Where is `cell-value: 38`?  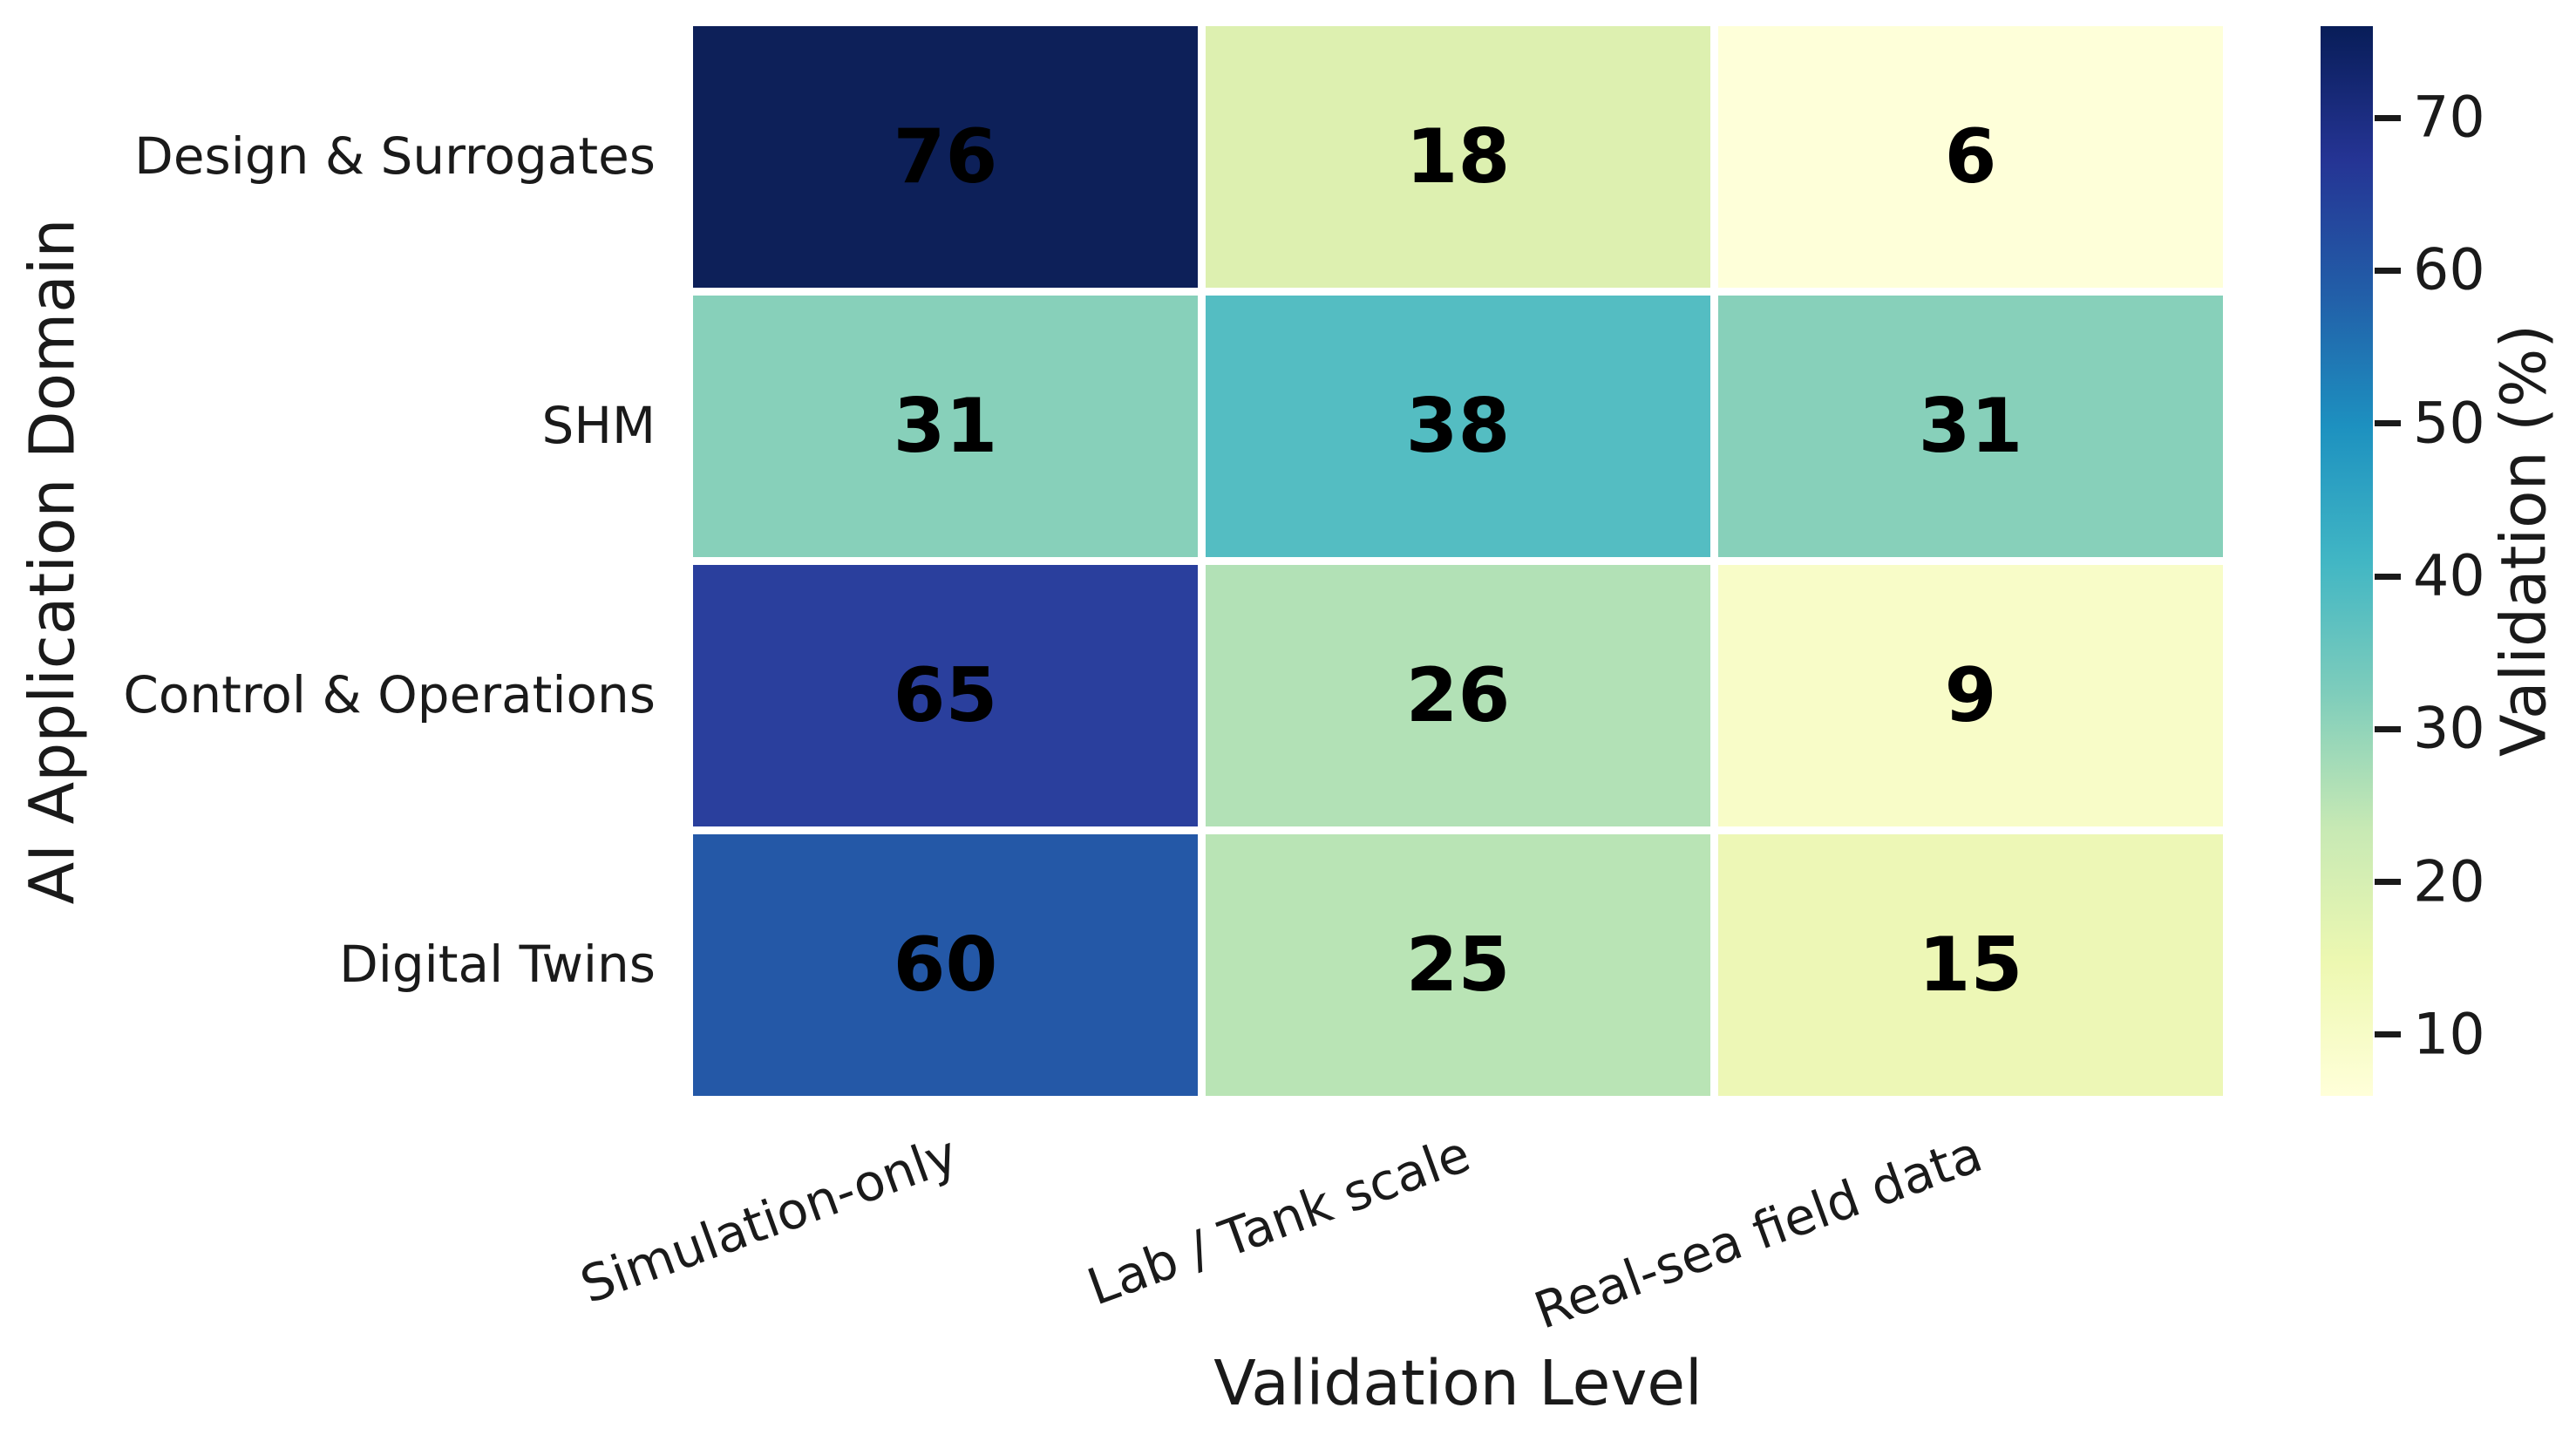
cell-value: 38 is located at coordinates (1458, 426).